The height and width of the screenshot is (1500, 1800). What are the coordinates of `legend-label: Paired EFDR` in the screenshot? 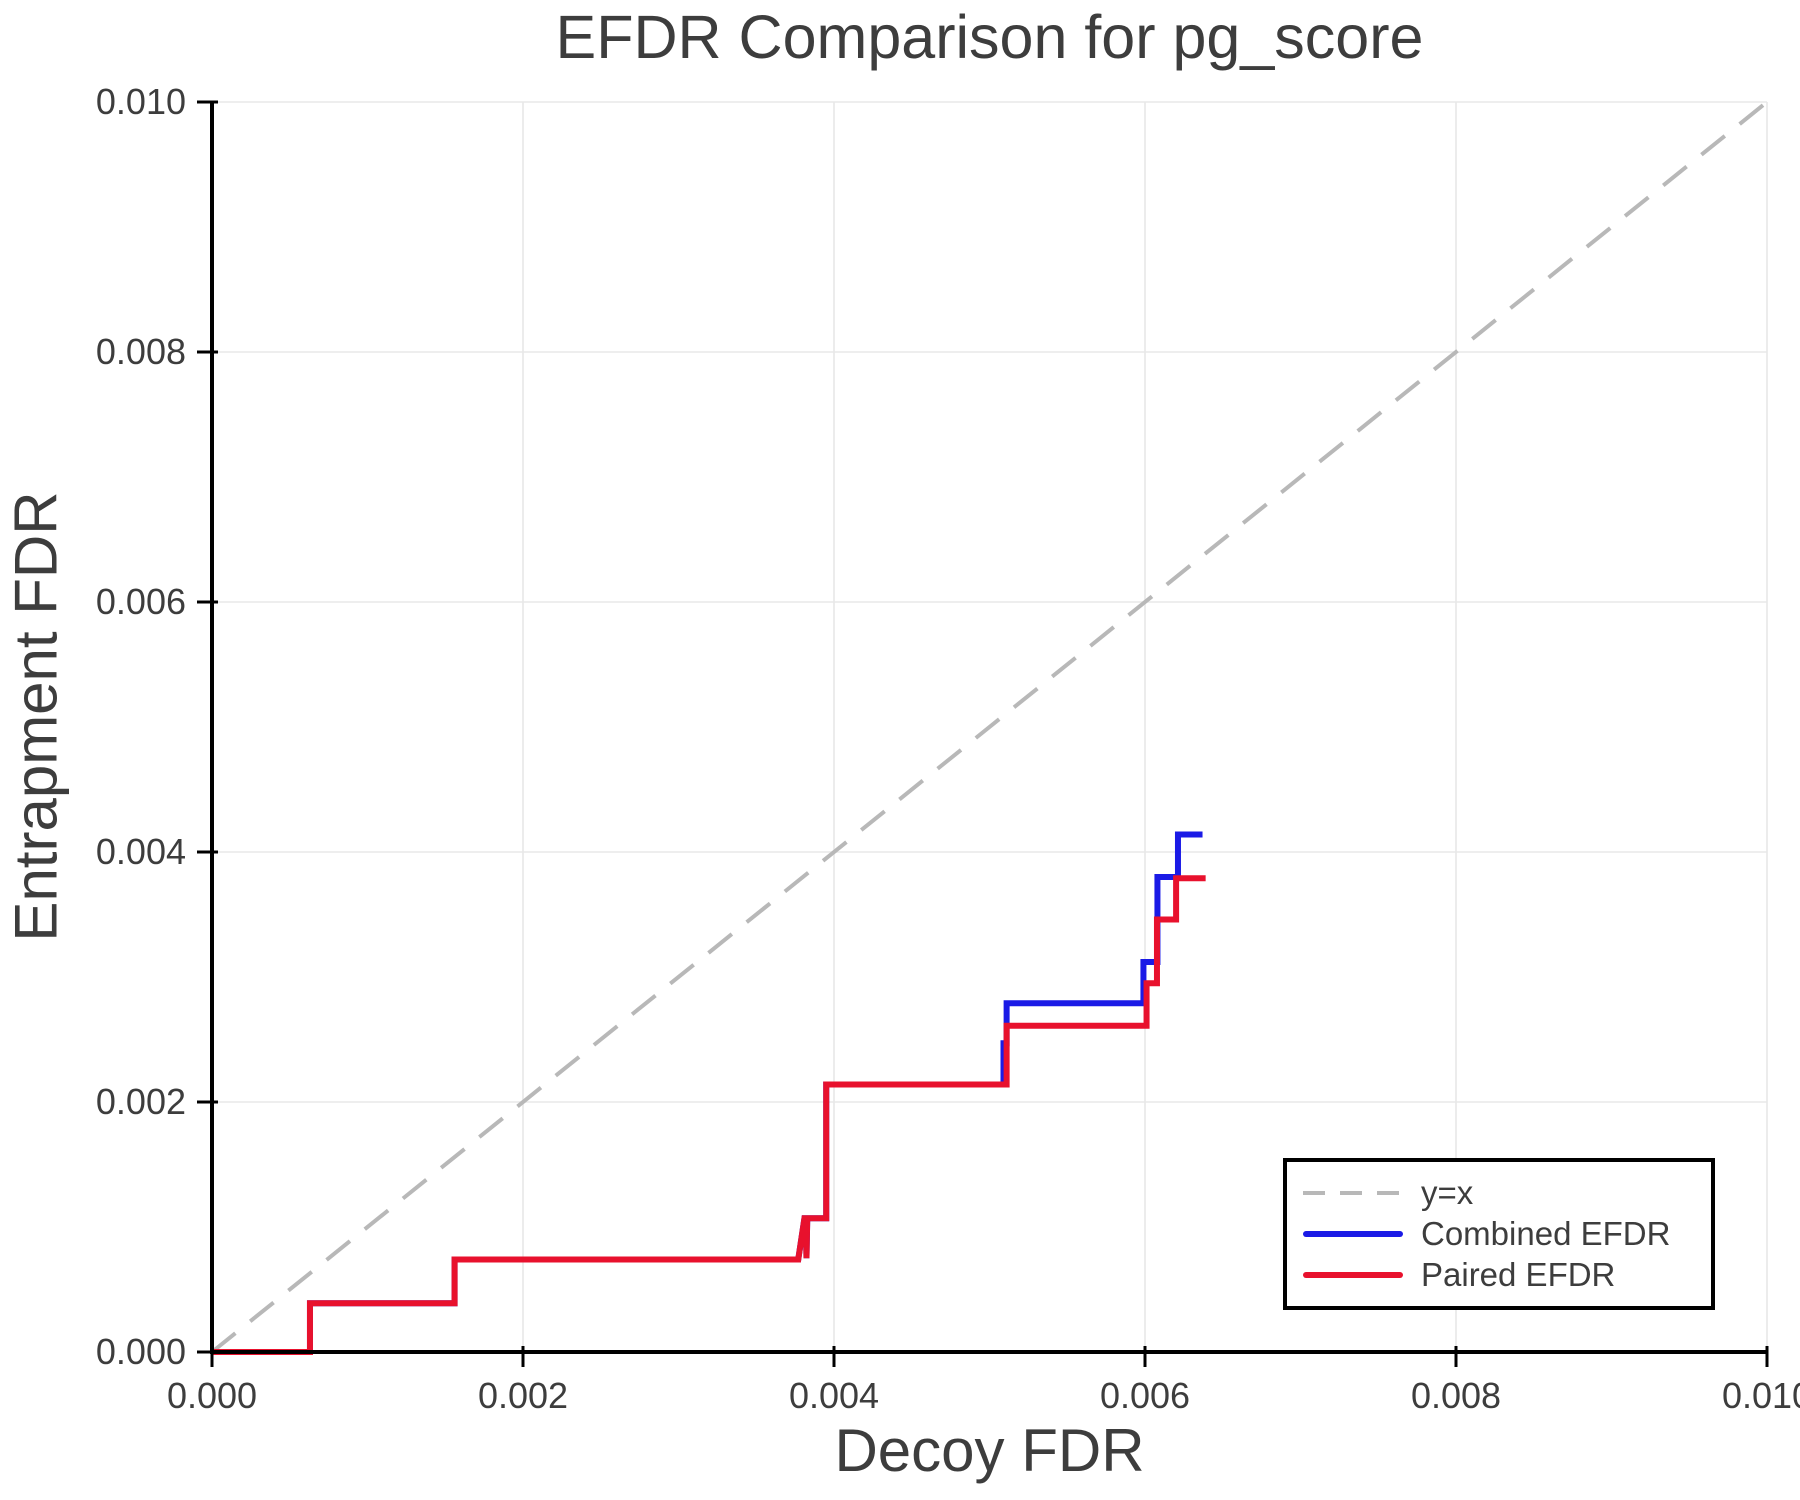 It's located at (1518, 1274).